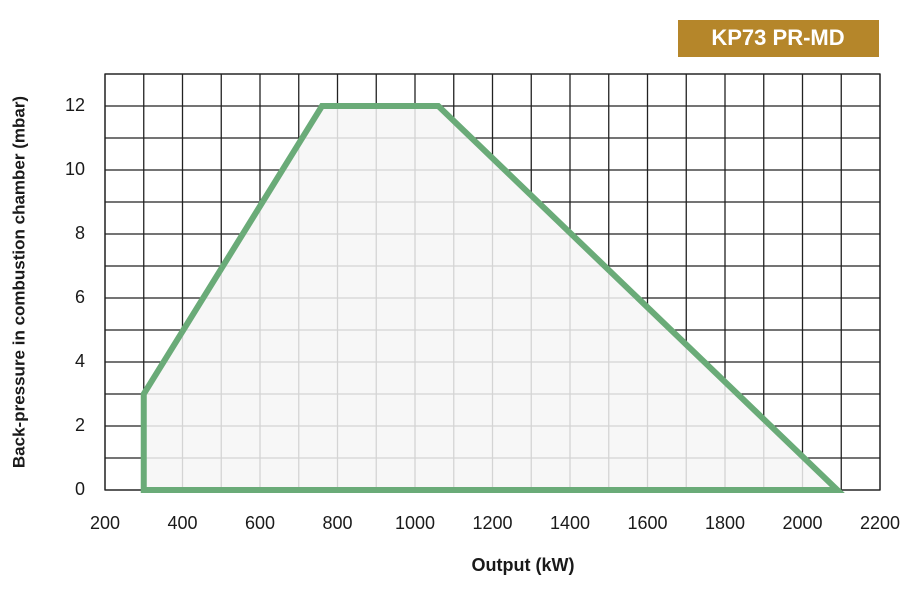 This screenshot has width=918, height=591. What do you see at coordinates (75, 105) in the screenshot?
I see `y-tick-label: 12` at bounding box center [75, 105].